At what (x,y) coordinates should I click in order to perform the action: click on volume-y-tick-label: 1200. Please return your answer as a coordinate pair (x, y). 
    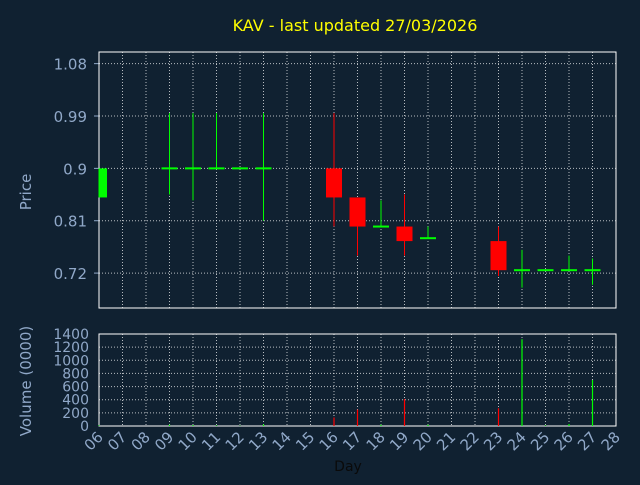
    Looking at the image, I should click on (71, 348).